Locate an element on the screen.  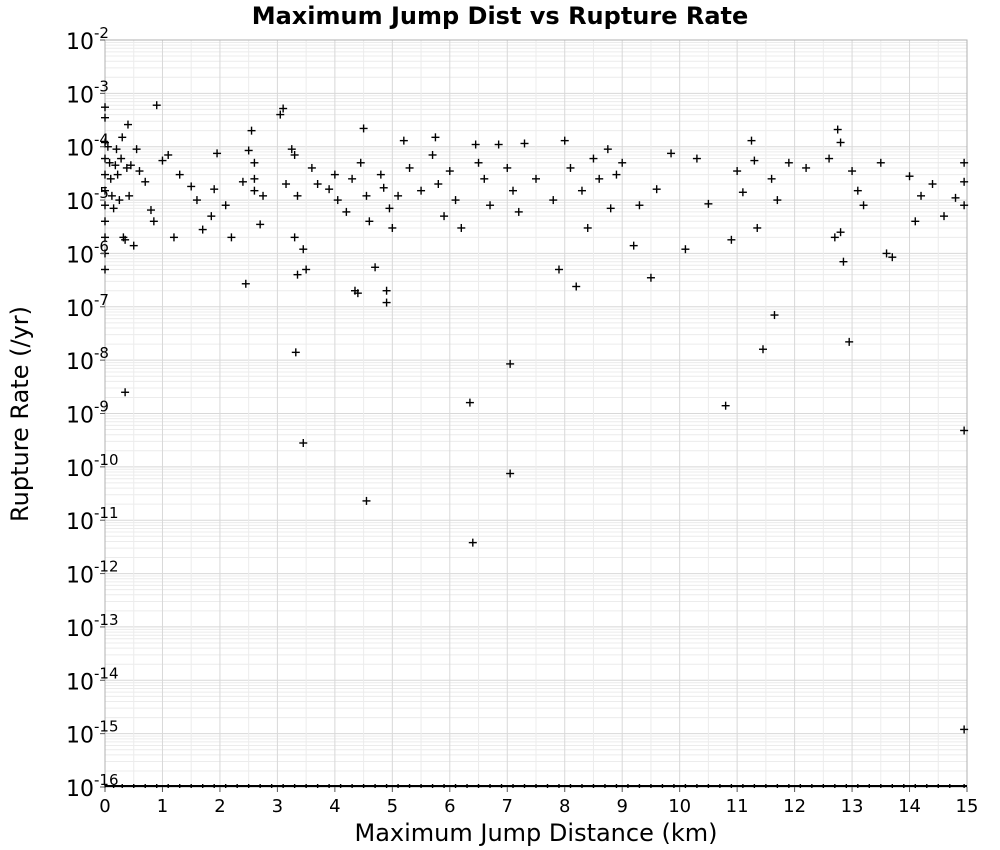
y-tick-label: 10⁻¹⁵ is located at coordinates (92, 733).